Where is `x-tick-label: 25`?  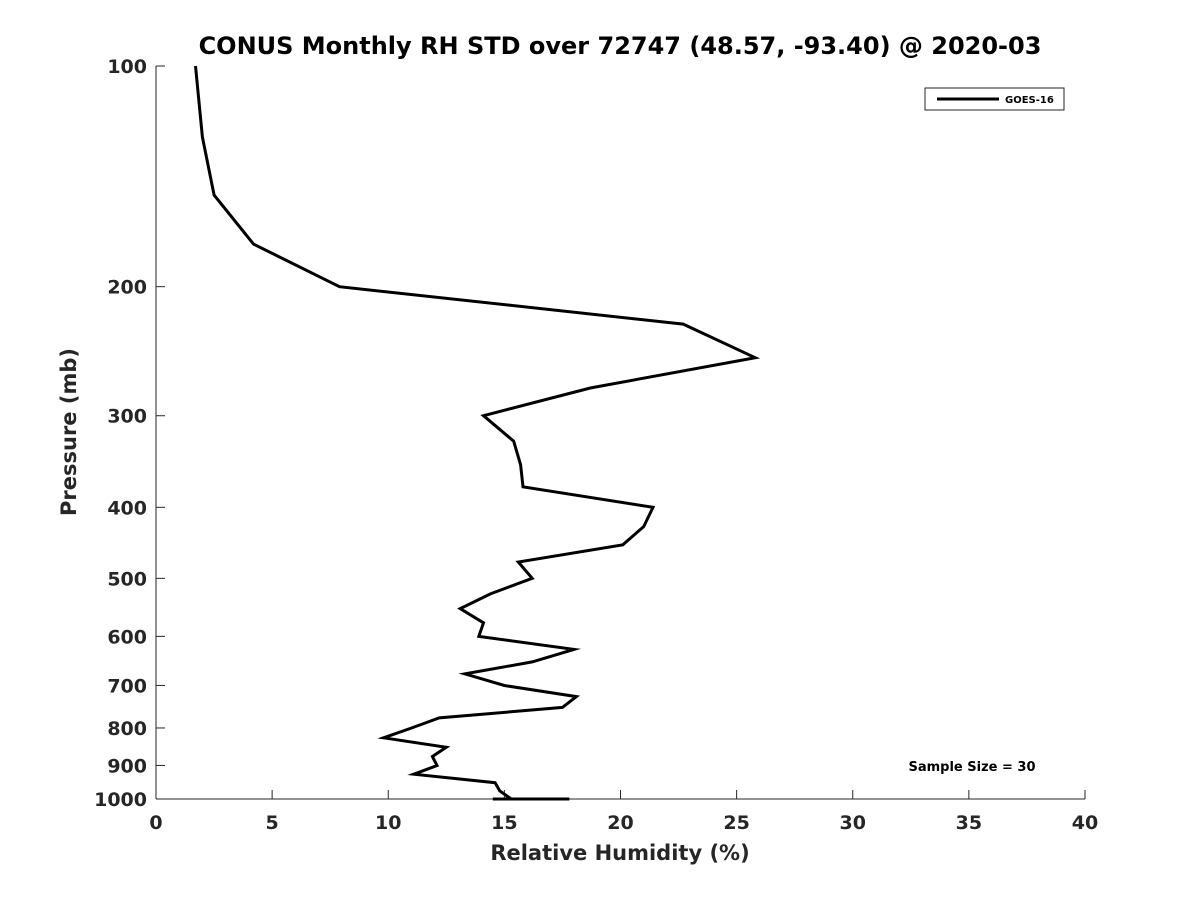 x-tick-label: 25 is located at coordinates (736, 823).